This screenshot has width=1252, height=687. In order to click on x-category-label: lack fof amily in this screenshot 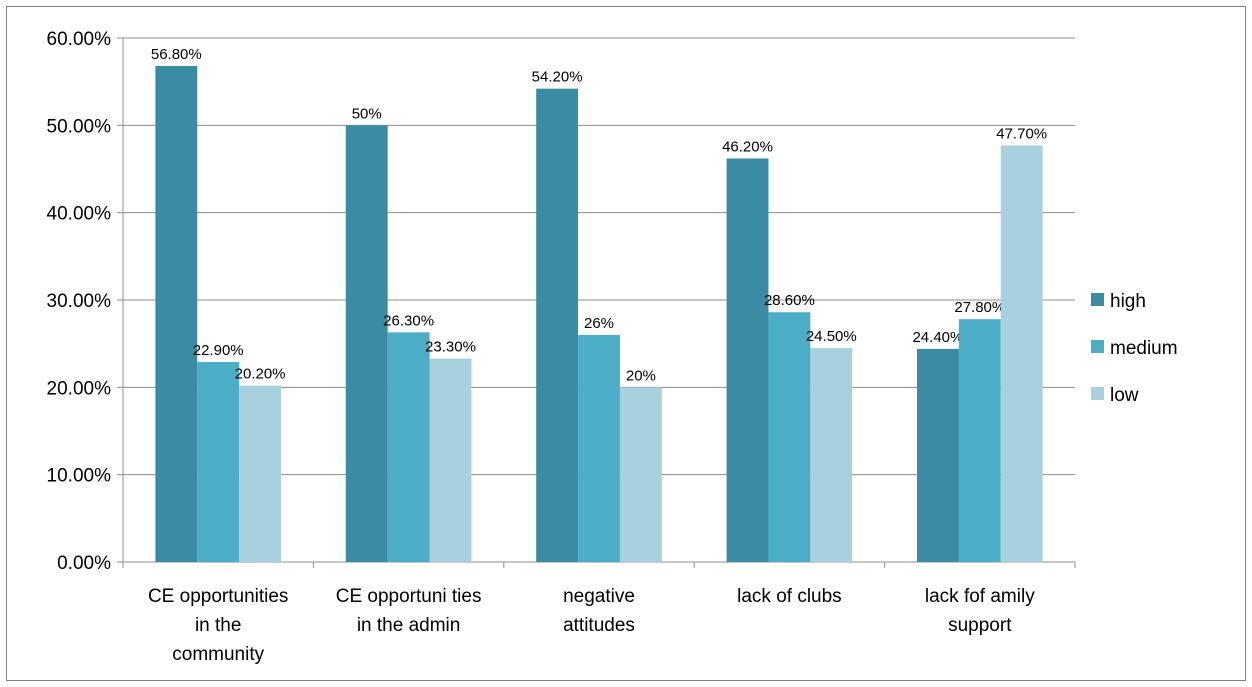, I will do `click(980, 596)`.